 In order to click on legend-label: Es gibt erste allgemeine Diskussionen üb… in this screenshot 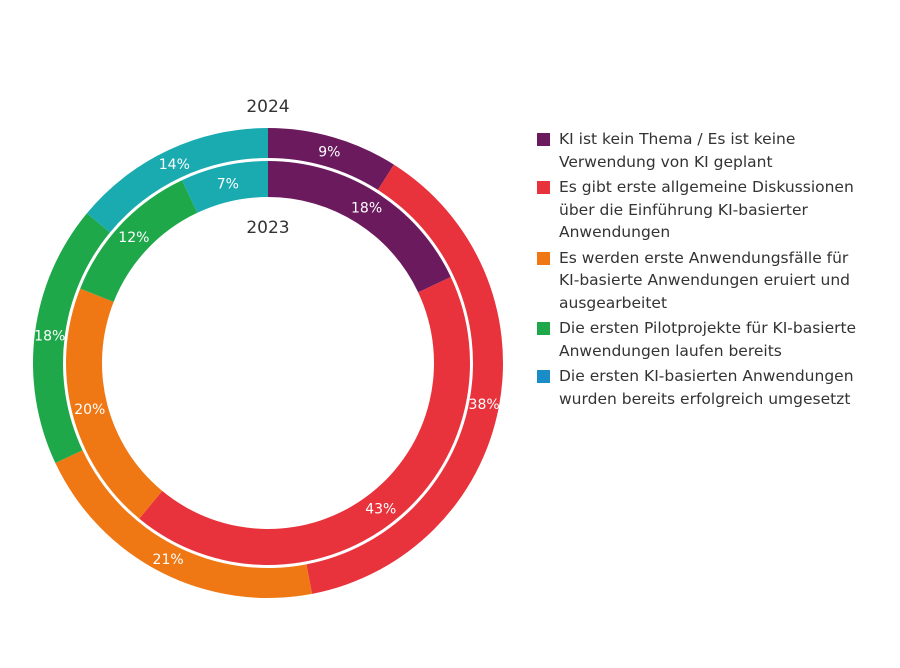, I will do `click(706, 209)`.